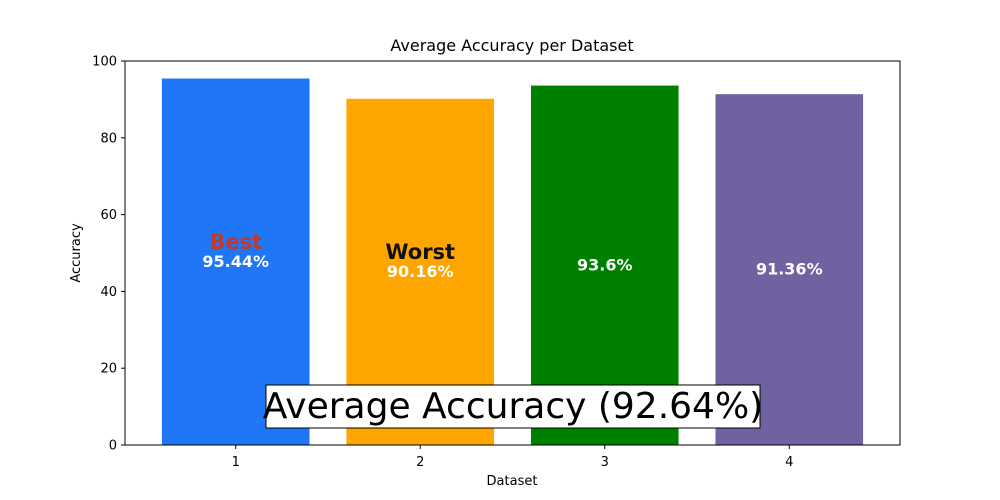  I want to click on y-axis-title: Accuracy, so click(76, 253).